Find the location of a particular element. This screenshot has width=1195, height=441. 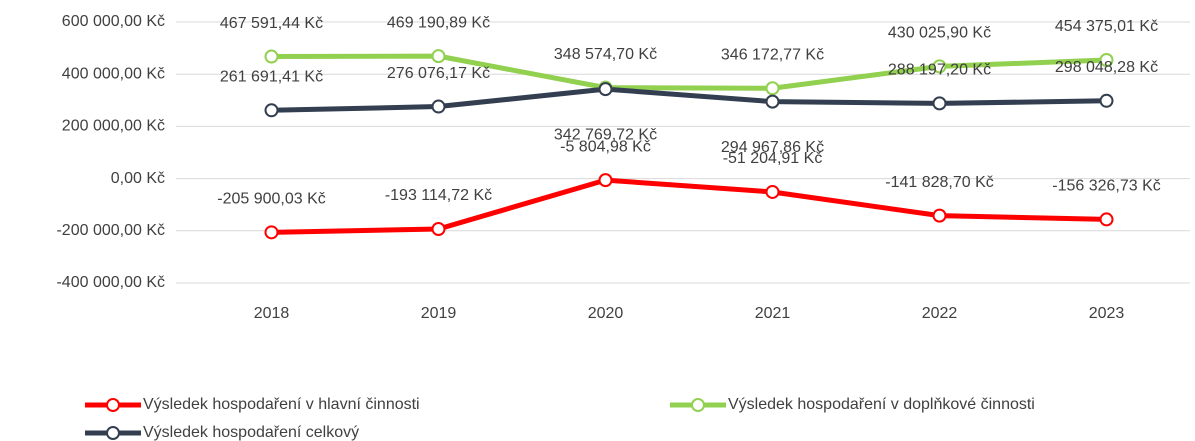

x-tick-label: 2022 is located at coordinates (940, 313).